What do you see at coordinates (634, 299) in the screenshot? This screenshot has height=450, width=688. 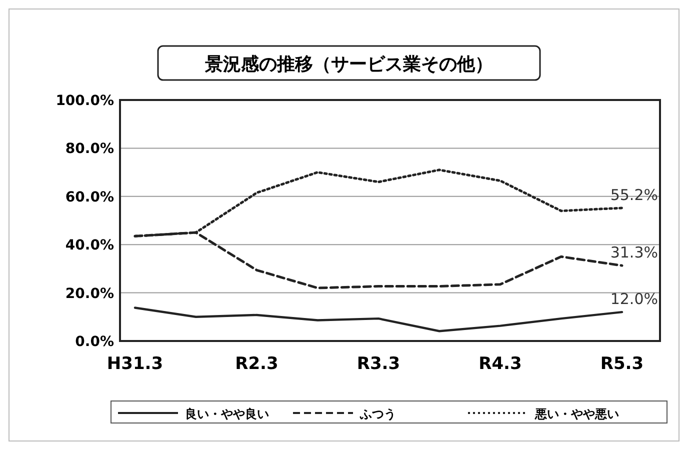 I see `data-label: 12.0%` at bounding box center [634, 299].